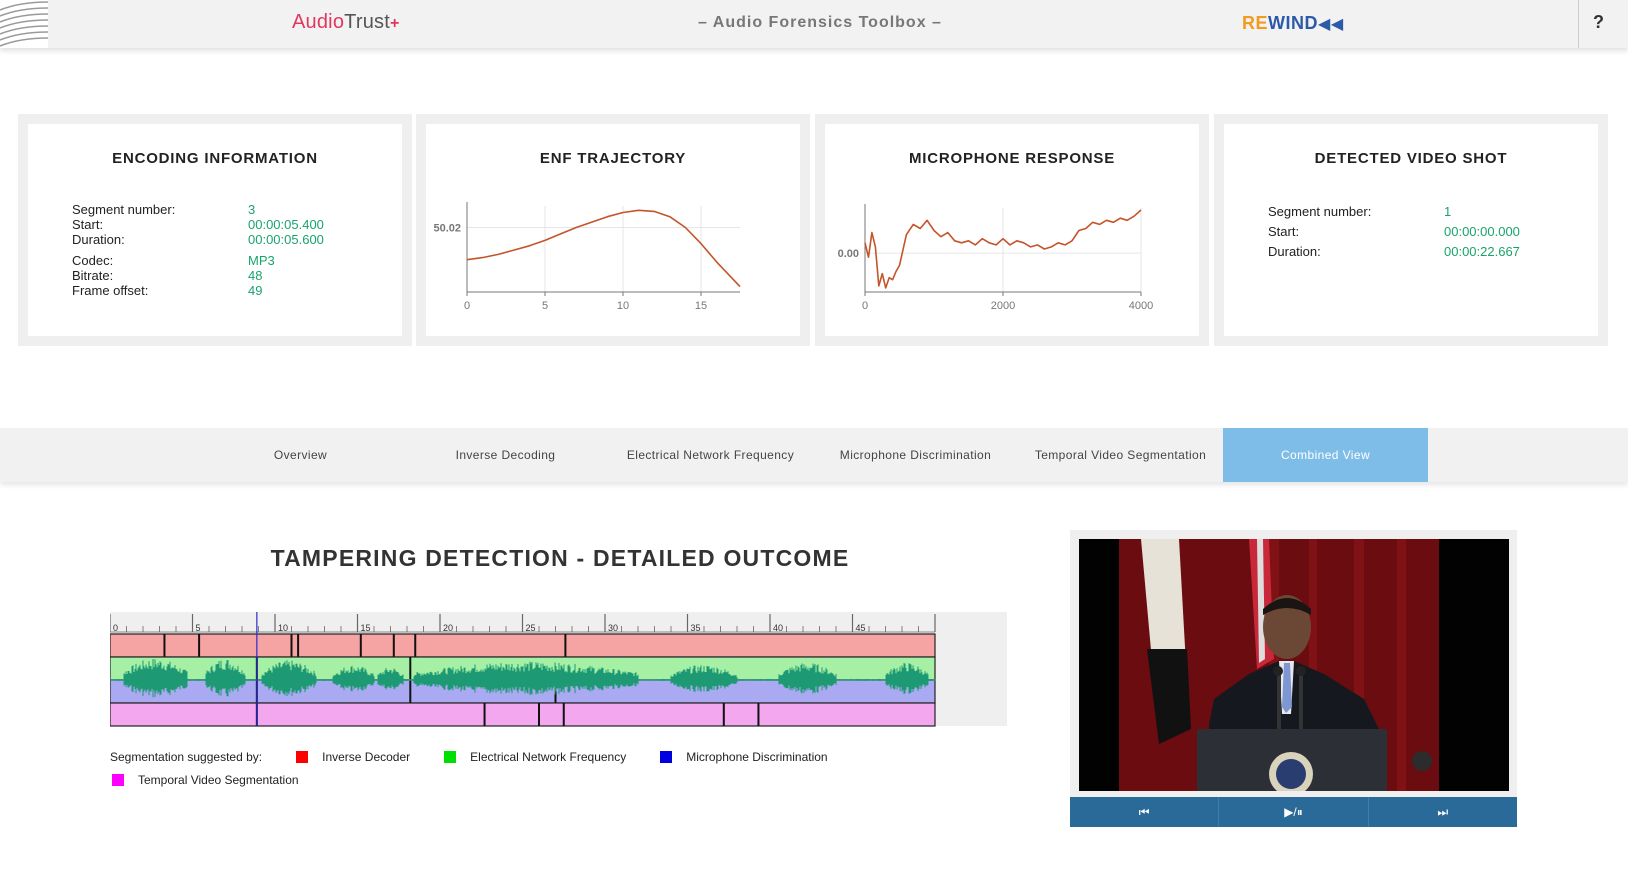 This screenshot has height=883, width=1628. Describe the element at coordinates (1012, 158) in the screenshot. I see `microphone-response-title: MICROPHONE RESPONSE` at that location.